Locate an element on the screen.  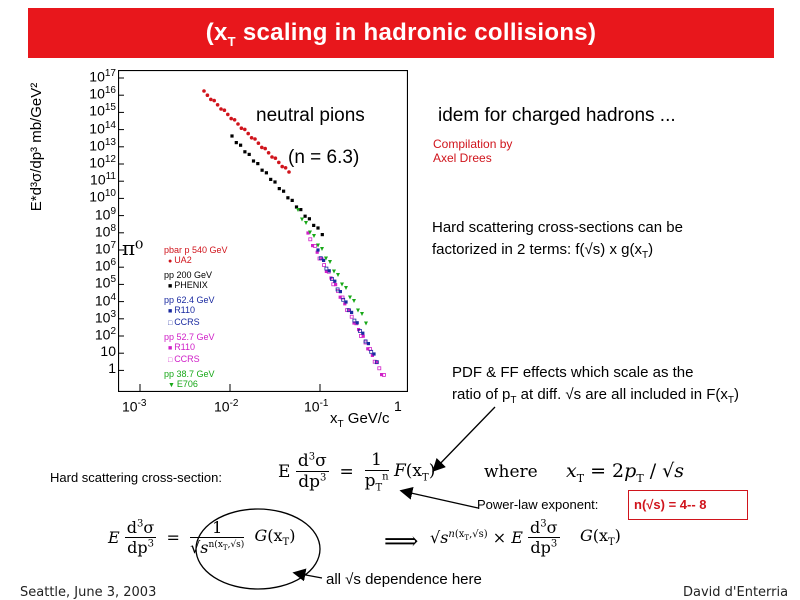
y-tick-label: 10¹⁶ is located at coordinates (102, 93).